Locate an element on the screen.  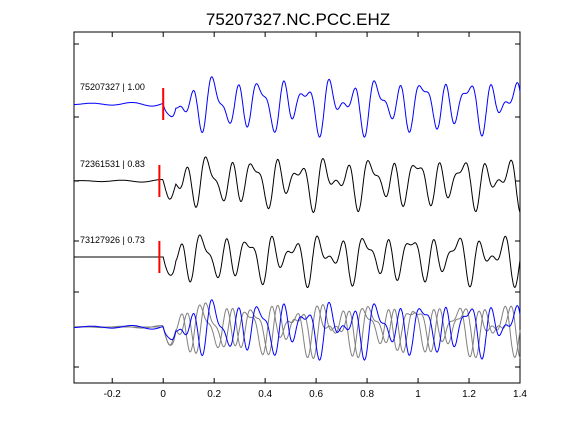
trace-label: 75207327 | 1.00 is located at coordinates (112, 87).